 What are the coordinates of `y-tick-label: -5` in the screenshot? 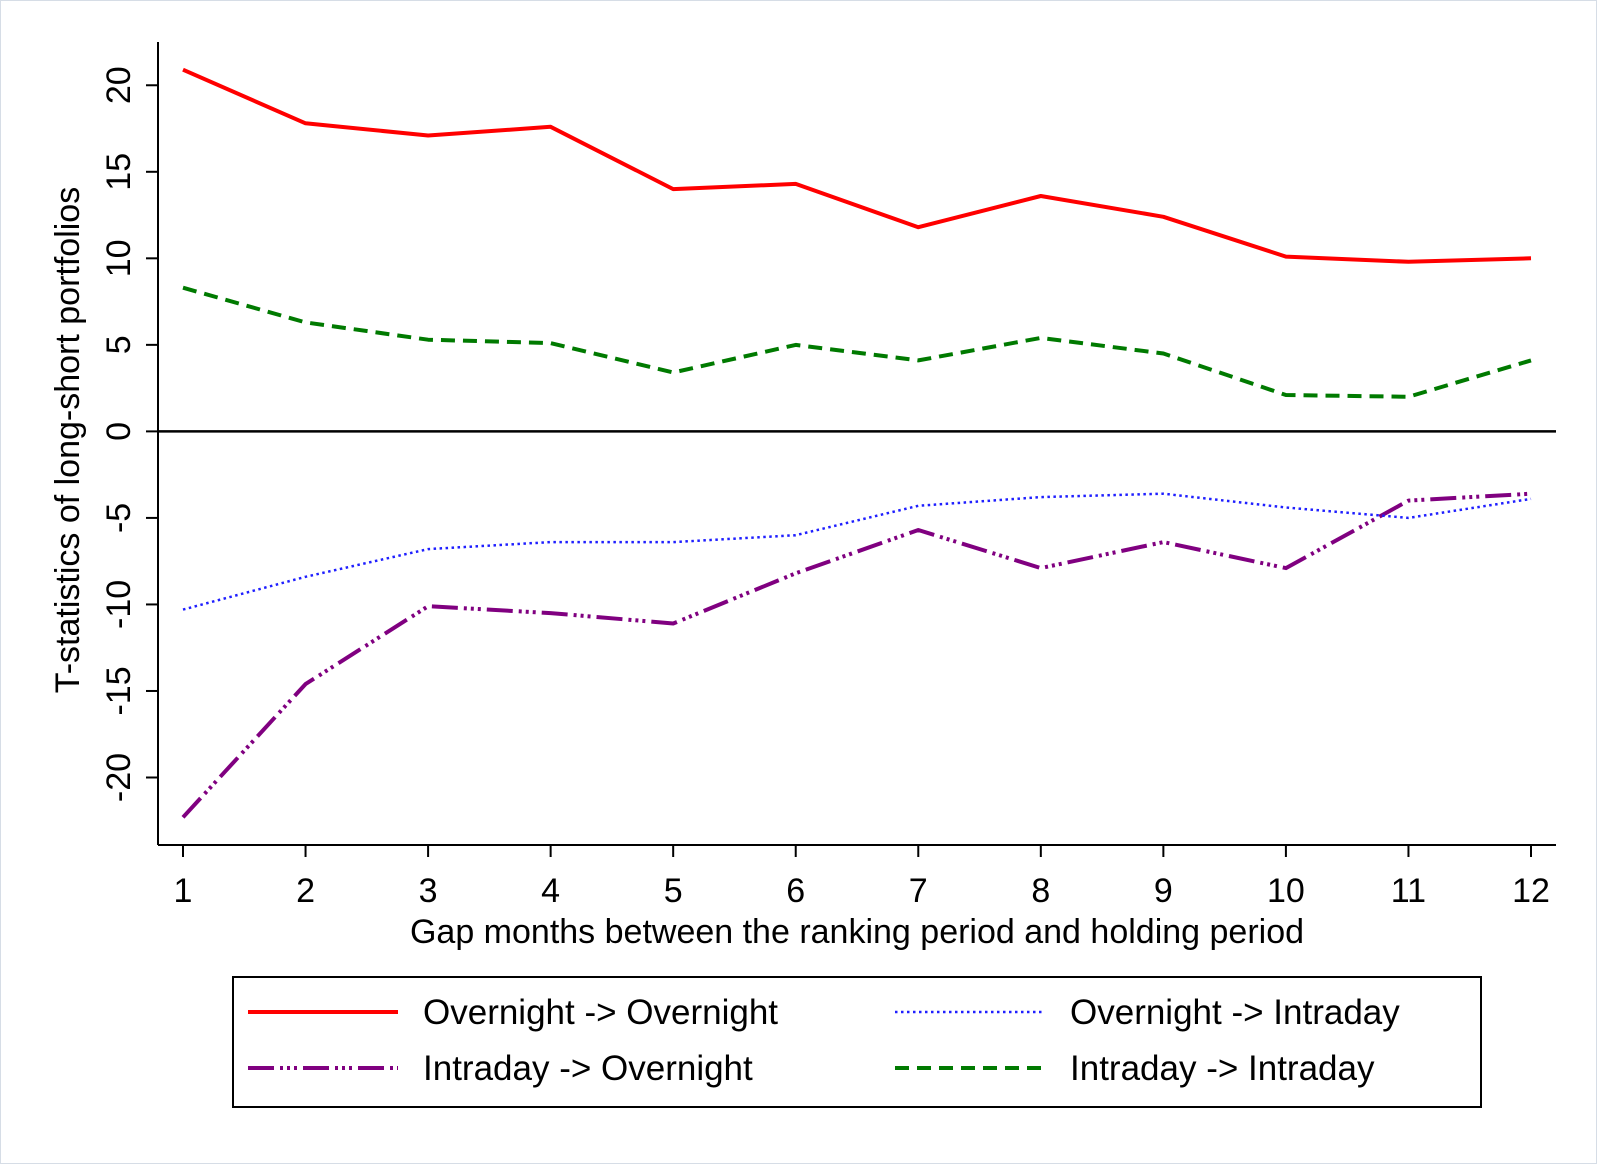 It's located at (119, 518).